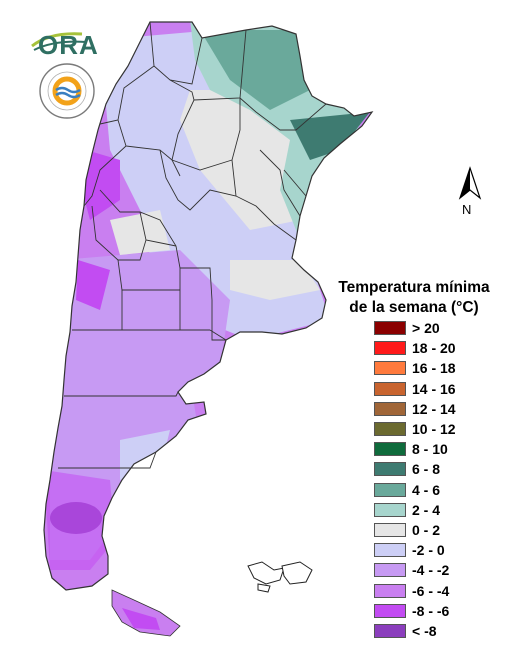 The width and height of the screenshot is (510, 660). I want to click on legend-item: 16 - 18, so click(439, 368).